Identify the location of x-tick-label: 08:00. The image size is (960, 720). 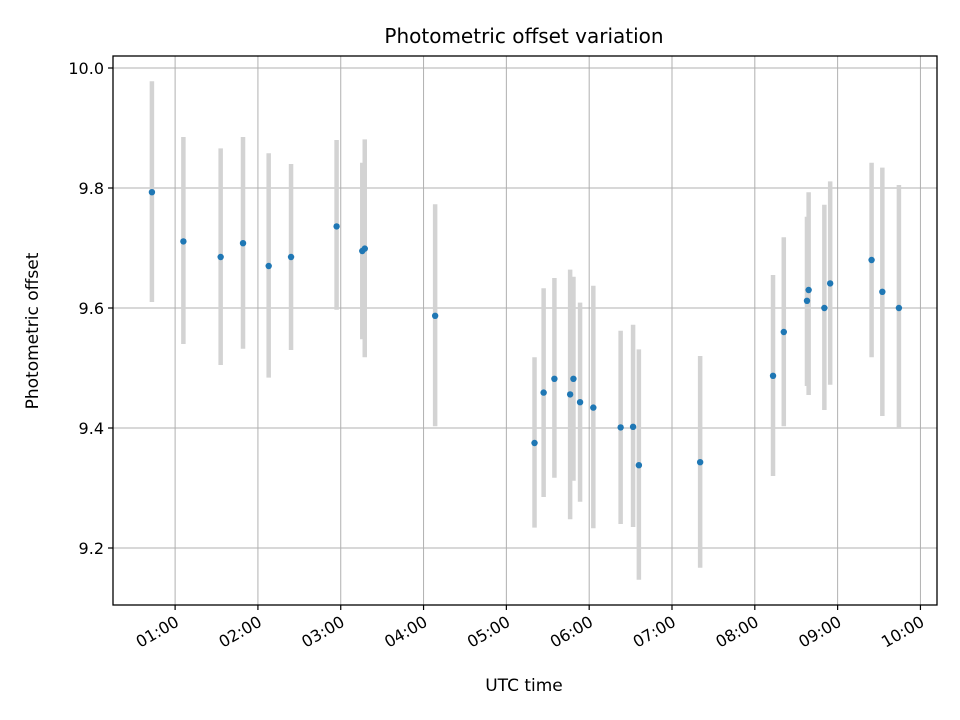
(736, 632).